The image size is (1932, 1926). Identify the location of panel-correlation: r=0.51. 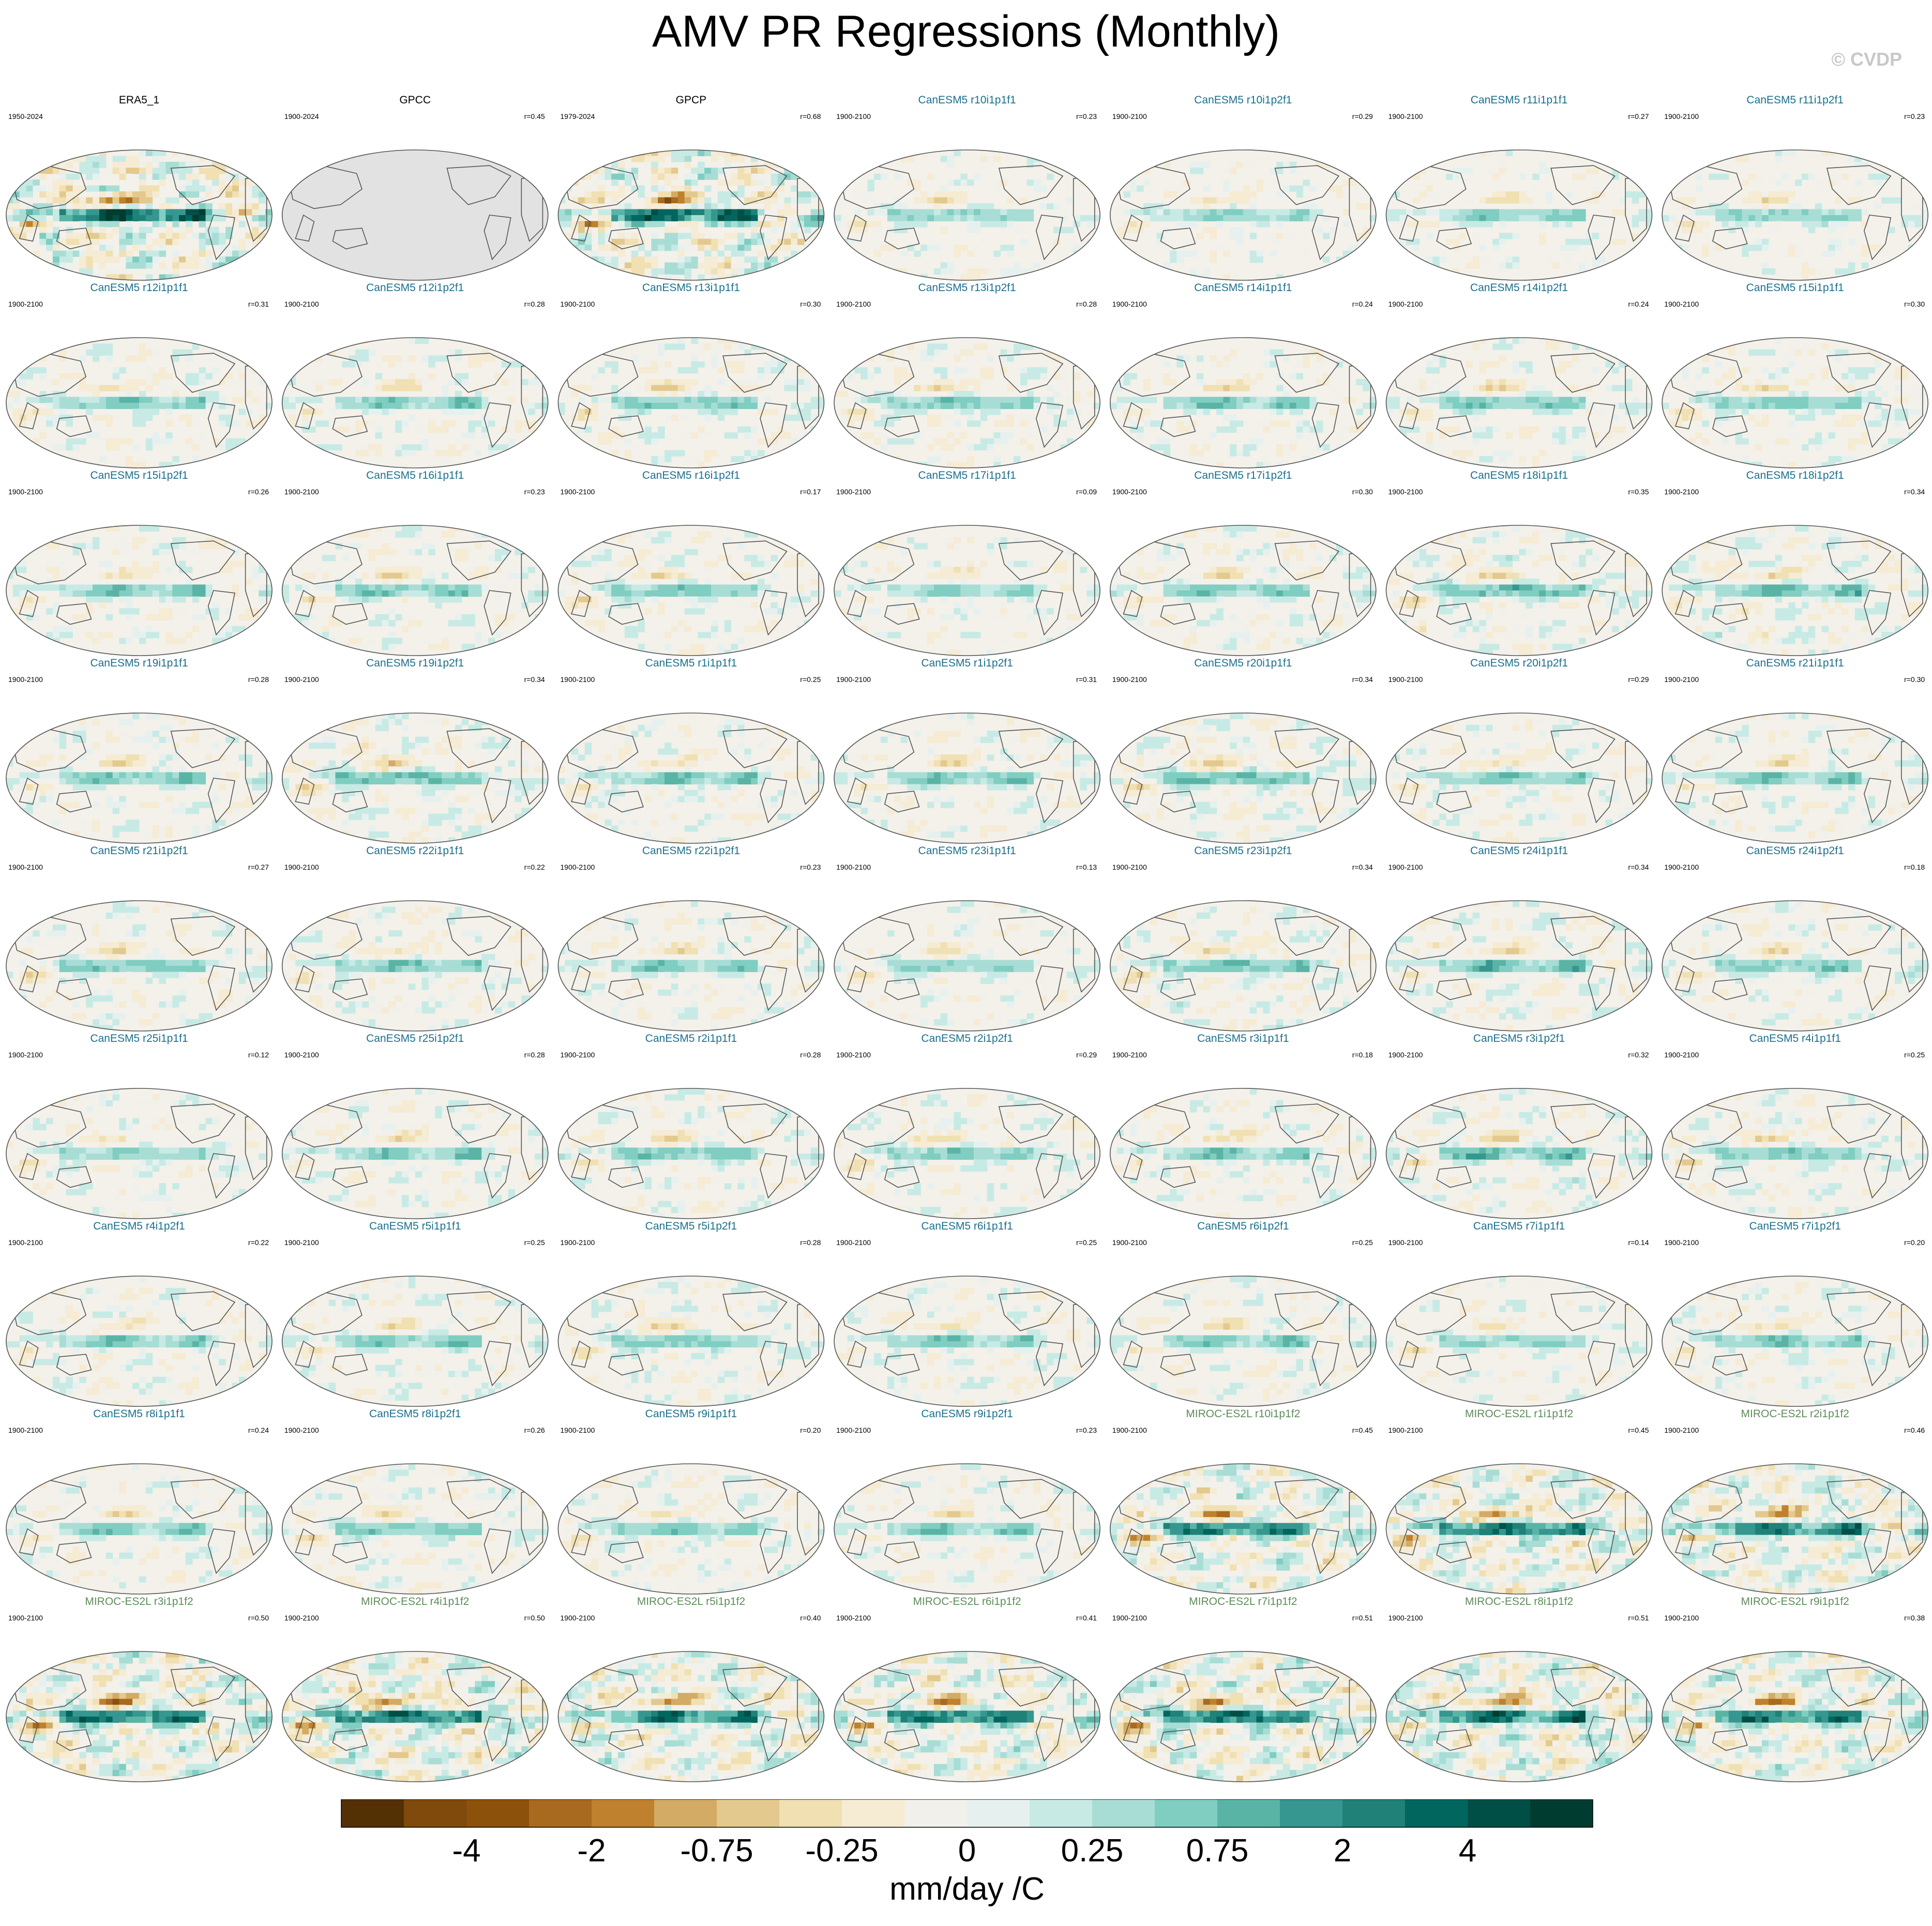
(1362, 1618).